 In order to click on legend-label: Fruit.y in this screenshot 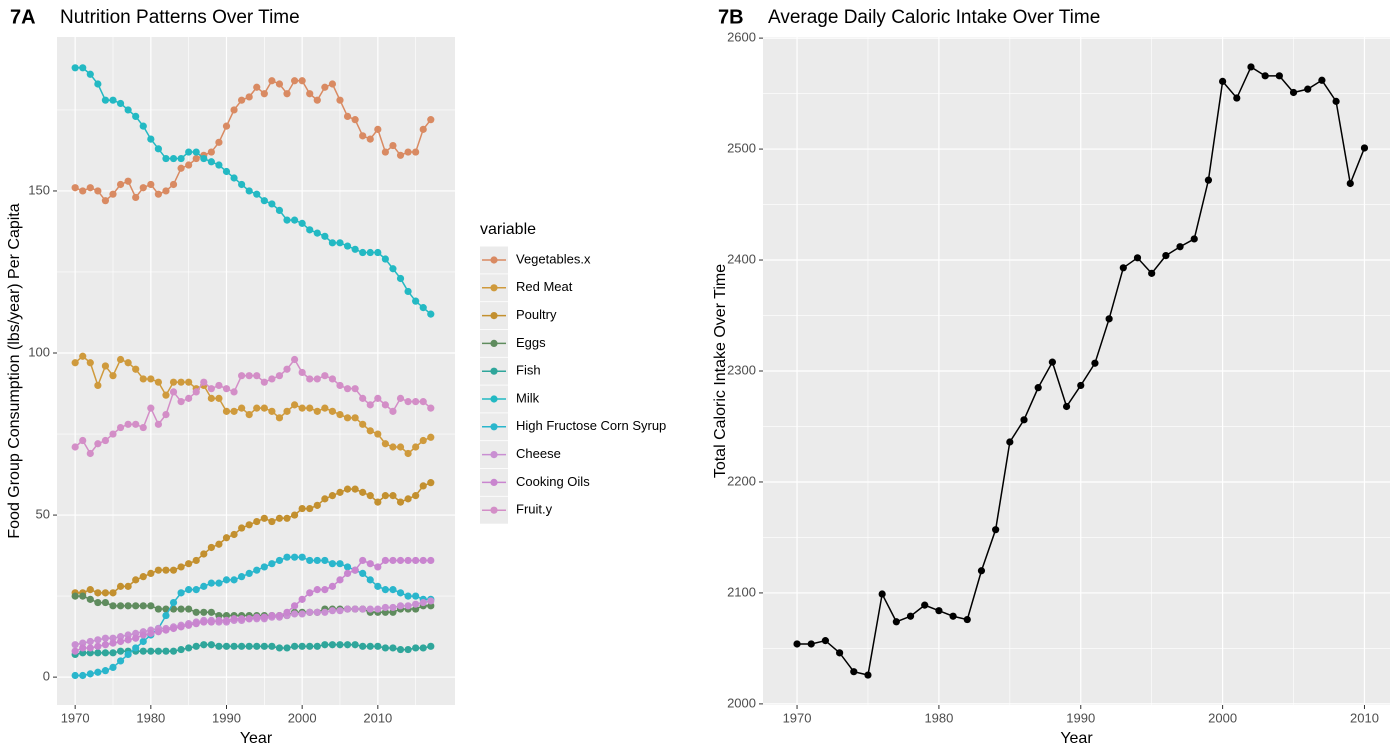, I will do `click(534, 509)`.